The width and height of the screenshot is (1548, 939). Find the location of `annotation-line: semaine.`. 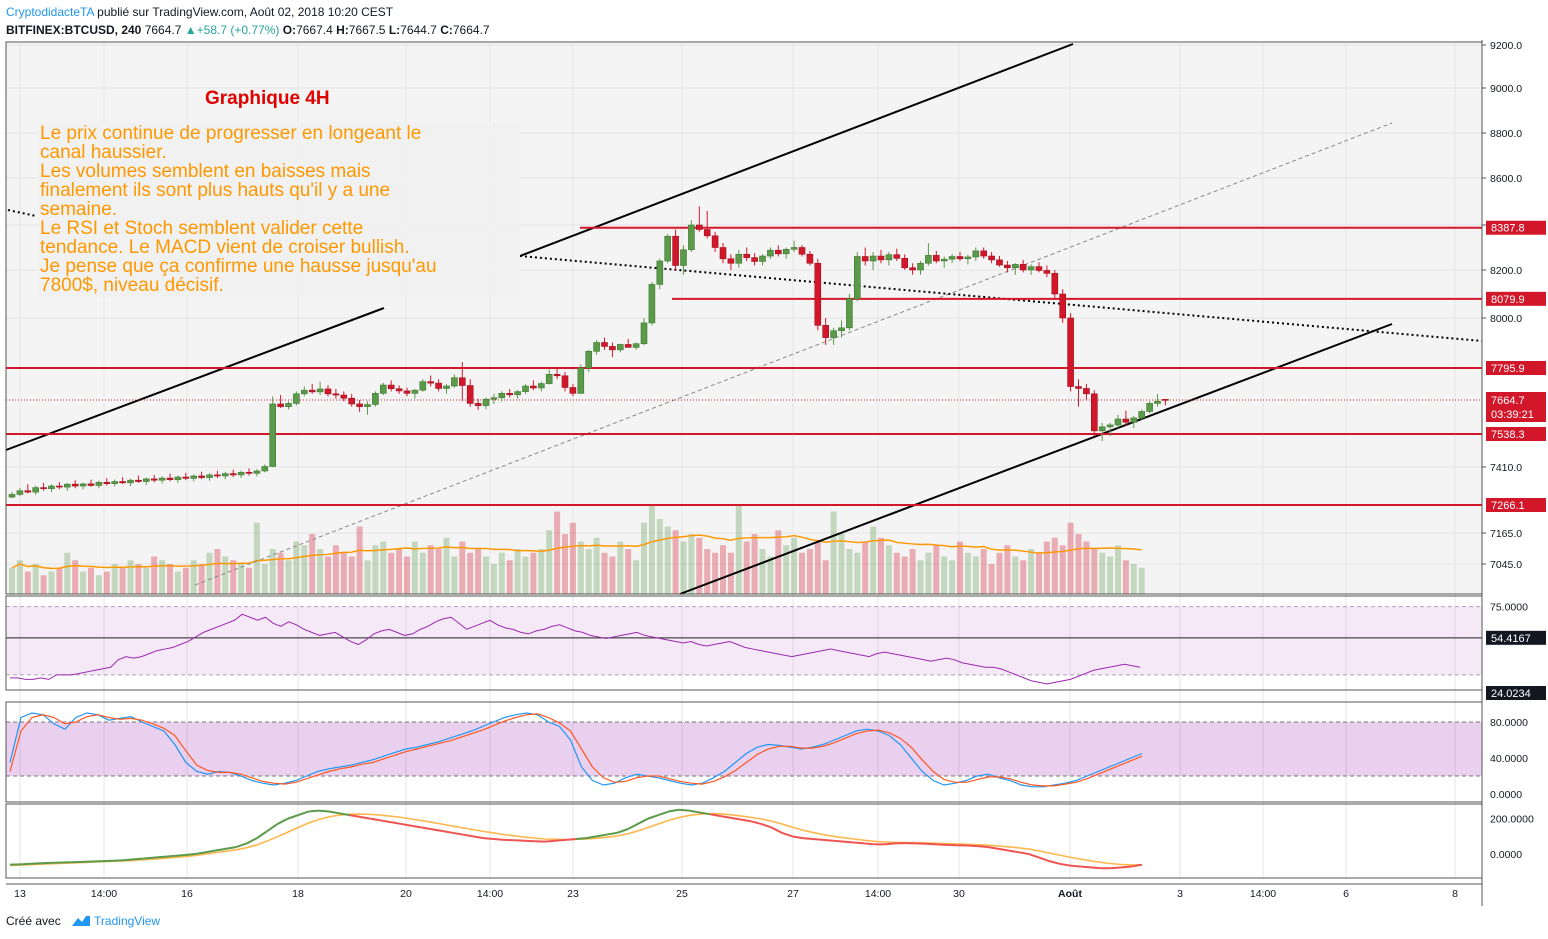

annotation-line: semaine. is located at coordinates (79, 209).